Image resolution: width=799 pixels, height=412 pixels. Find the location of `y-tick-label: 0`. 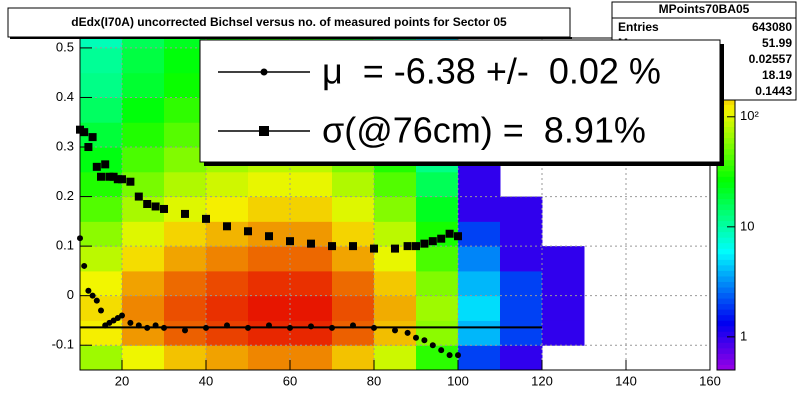

y-tick-label: 0 is located at coordinates (70, 294).